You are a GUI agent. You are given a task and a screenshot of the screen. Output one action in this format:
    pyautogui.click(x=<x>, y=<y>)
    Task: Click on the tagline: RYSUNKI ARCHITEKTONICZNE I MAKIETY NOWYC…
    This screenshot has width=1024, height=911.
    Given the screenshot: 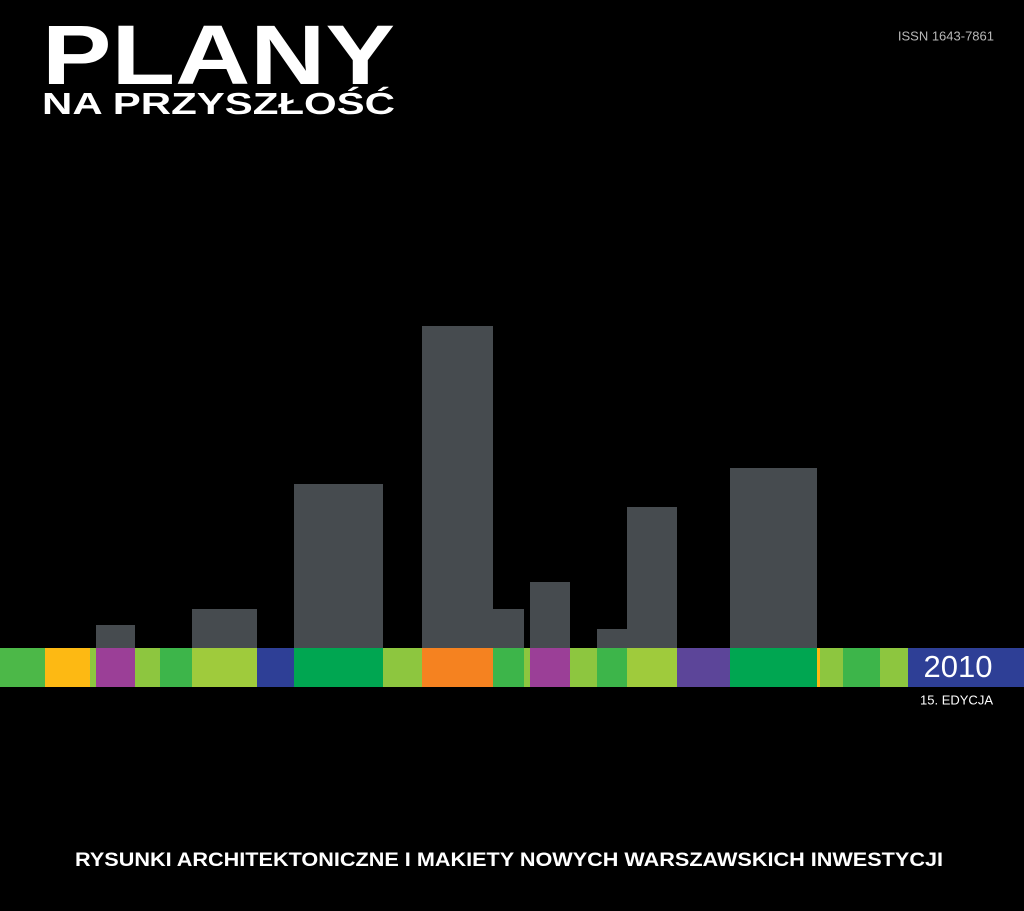 What is the action you would take?
    pyautogui.click(x=509, y=860)
    